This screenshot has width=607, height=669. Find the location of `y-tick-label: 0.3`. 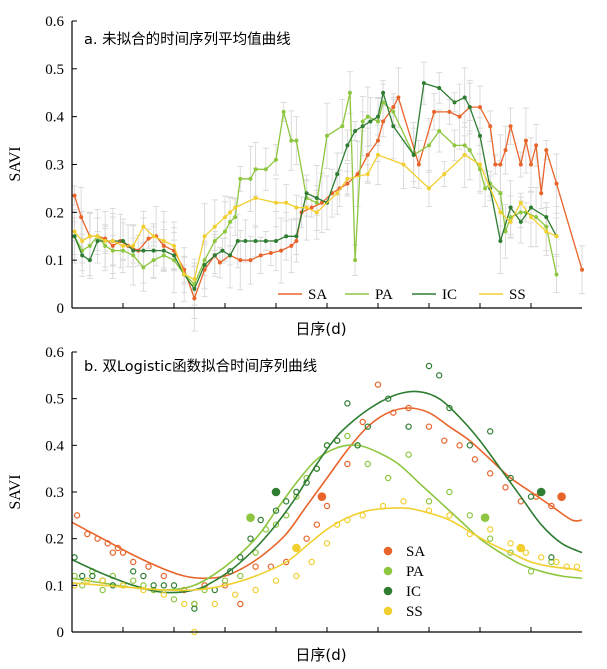

y-tick-label: 0.3 is located at coordinates (54, 493).